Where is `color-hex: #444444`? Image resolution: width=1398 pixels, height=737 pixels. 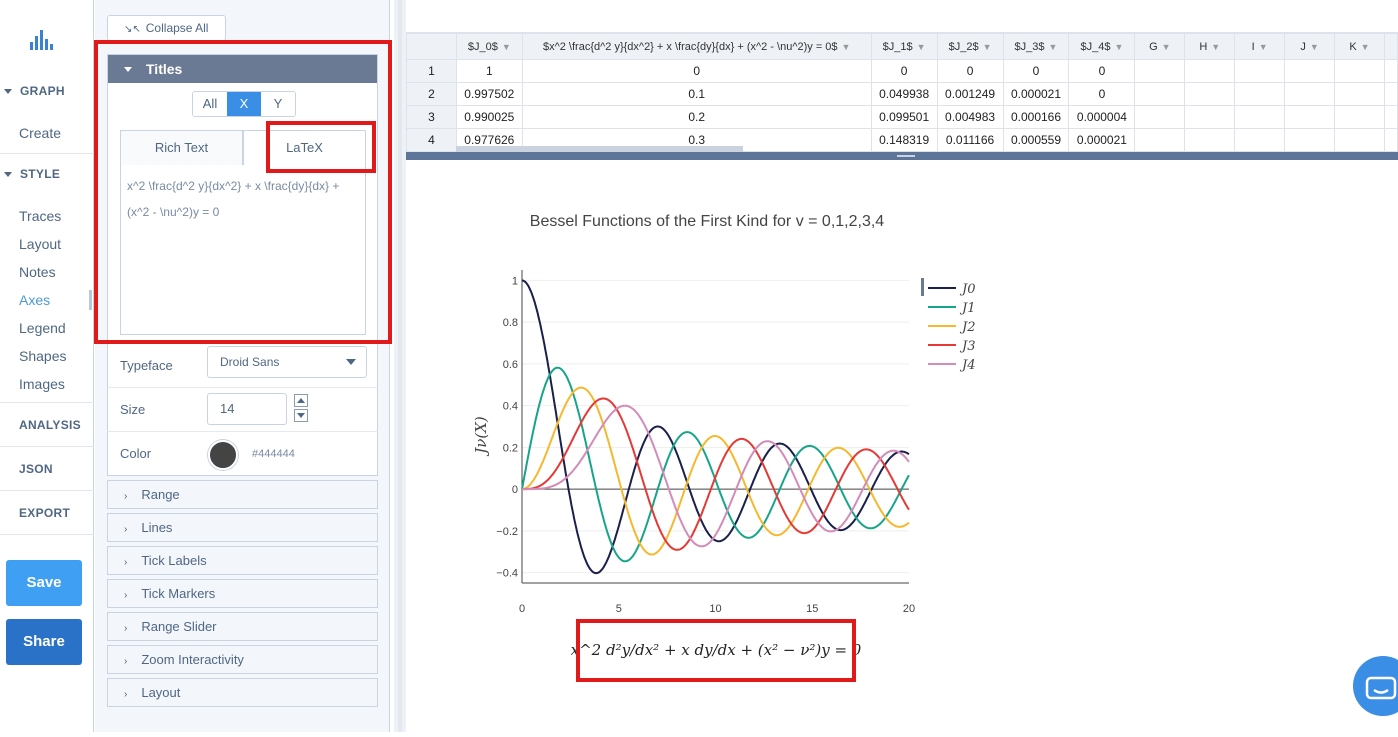 color-hex: #444444 is located at coordinates (273, 454).